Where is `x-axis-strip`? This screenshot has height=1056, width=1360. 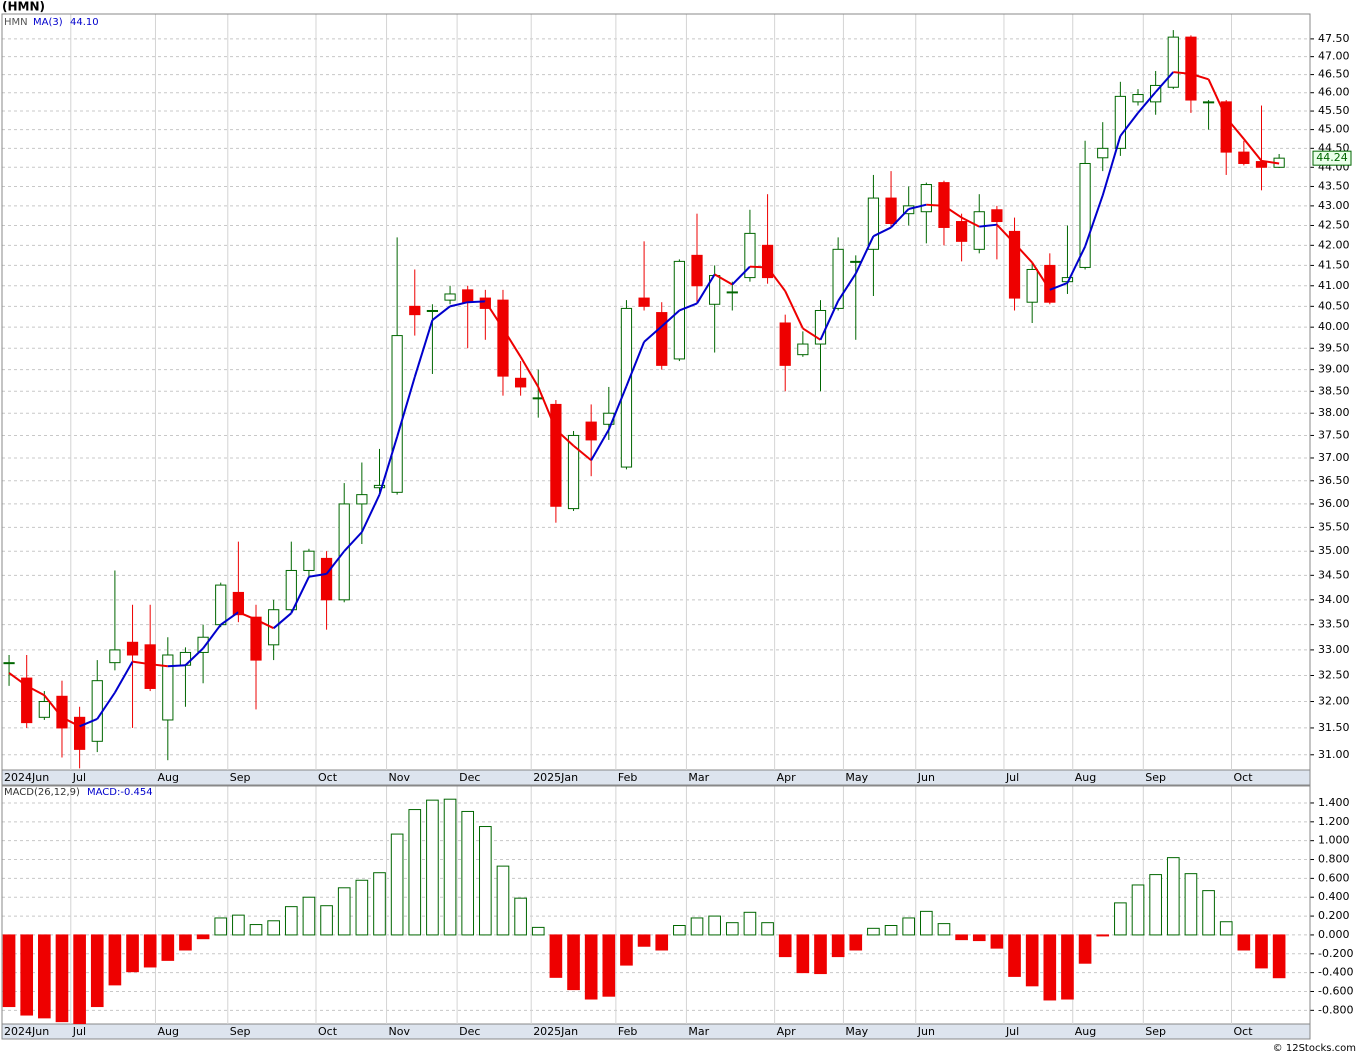 x-axis-strip is located at coordinates (656, 1031).